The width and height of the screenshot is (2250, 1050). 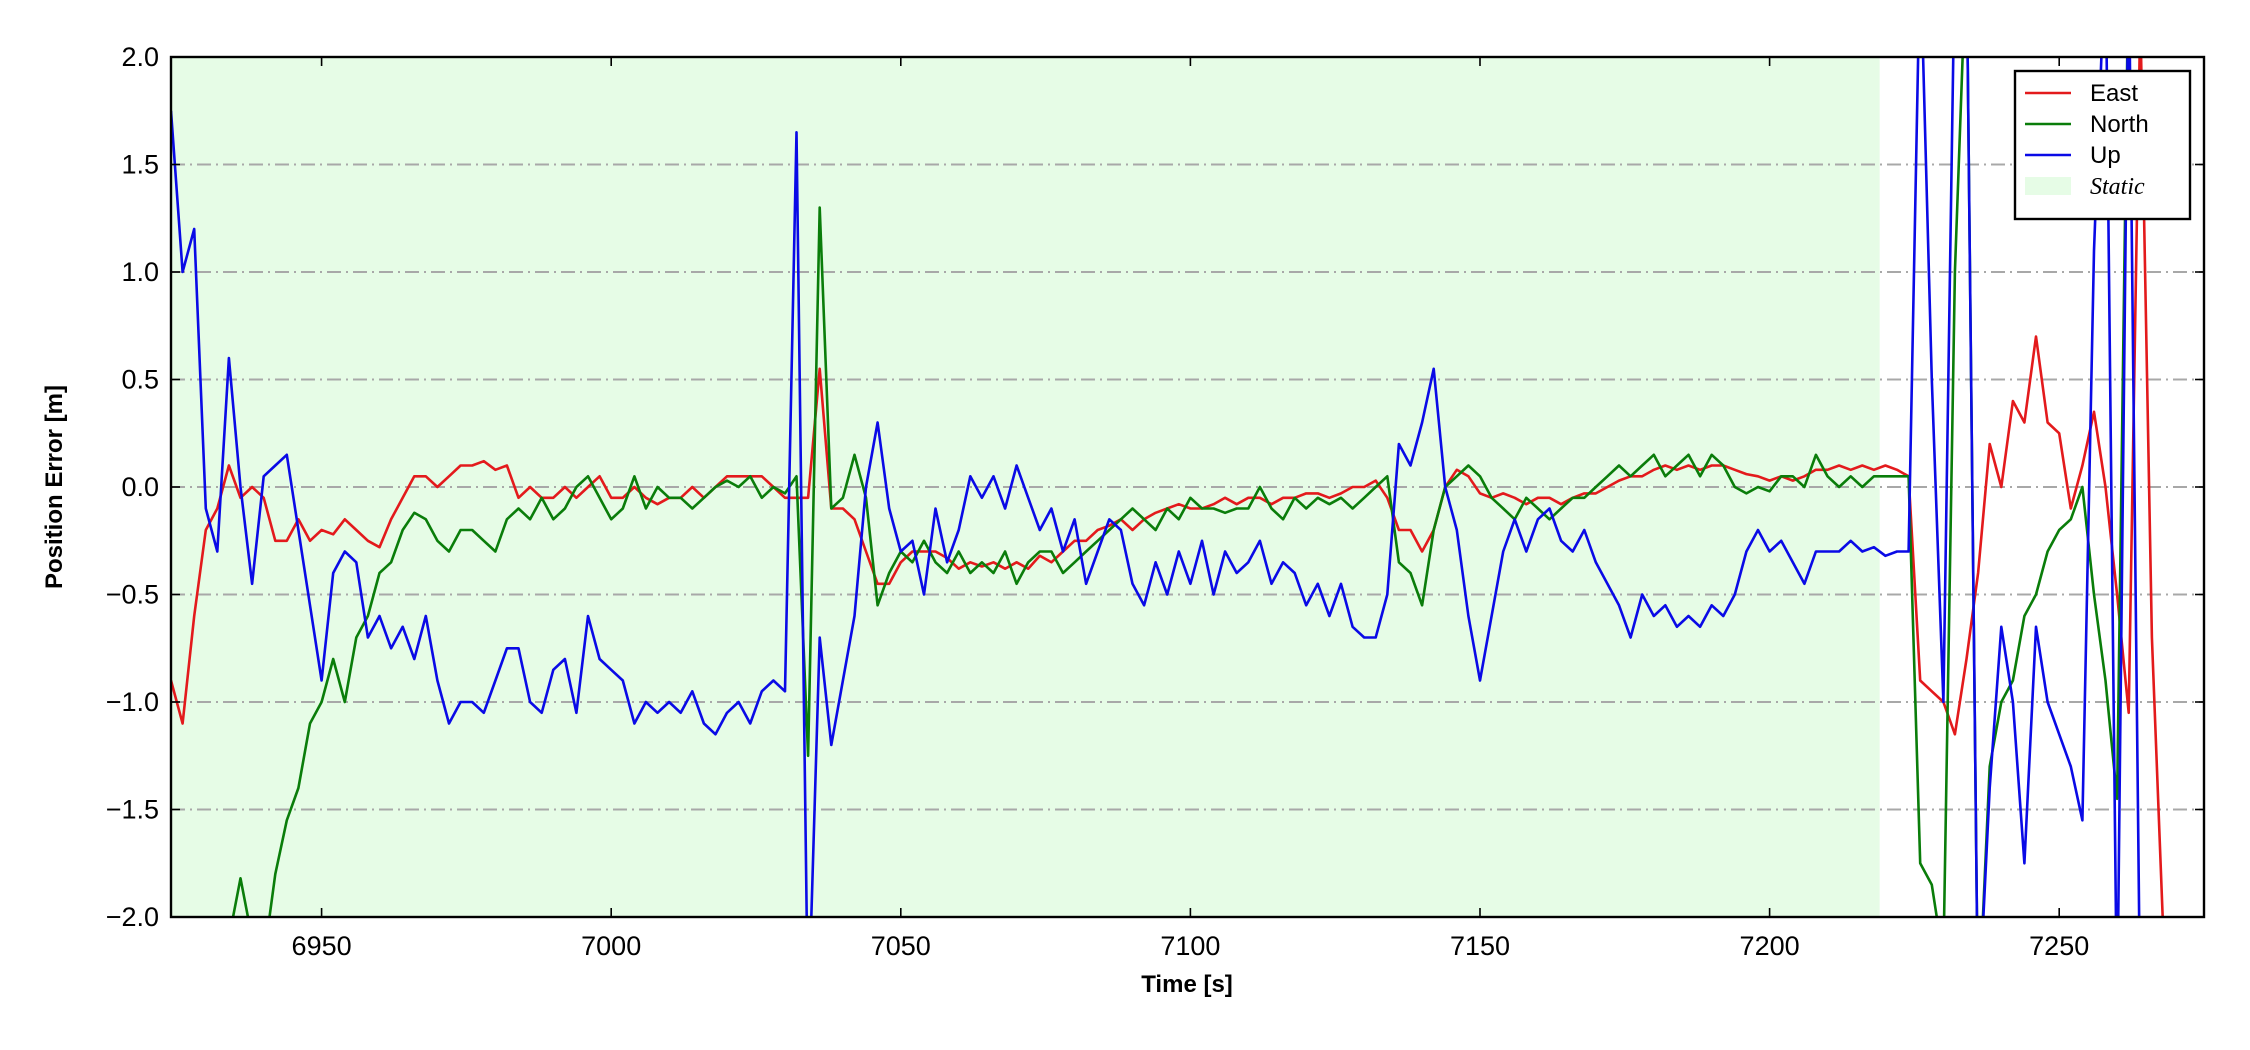 What do you see at coordinates (1187, 984) in the screenshot?
I see `x-axis-label: Time [s]` at bounding box center [1187, 984].